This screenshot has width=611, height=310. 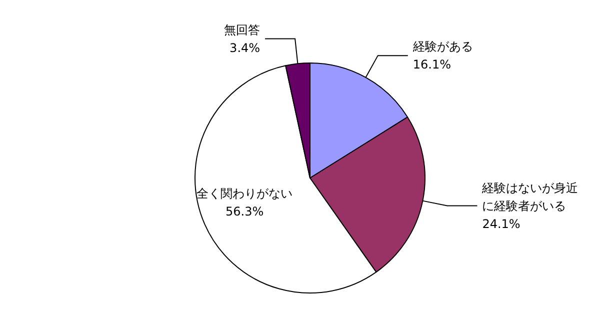 What do you see at coordinates (242, 29) in the screenshot?
I see `slice-label: 無回答` at bounding box center [242, 29].